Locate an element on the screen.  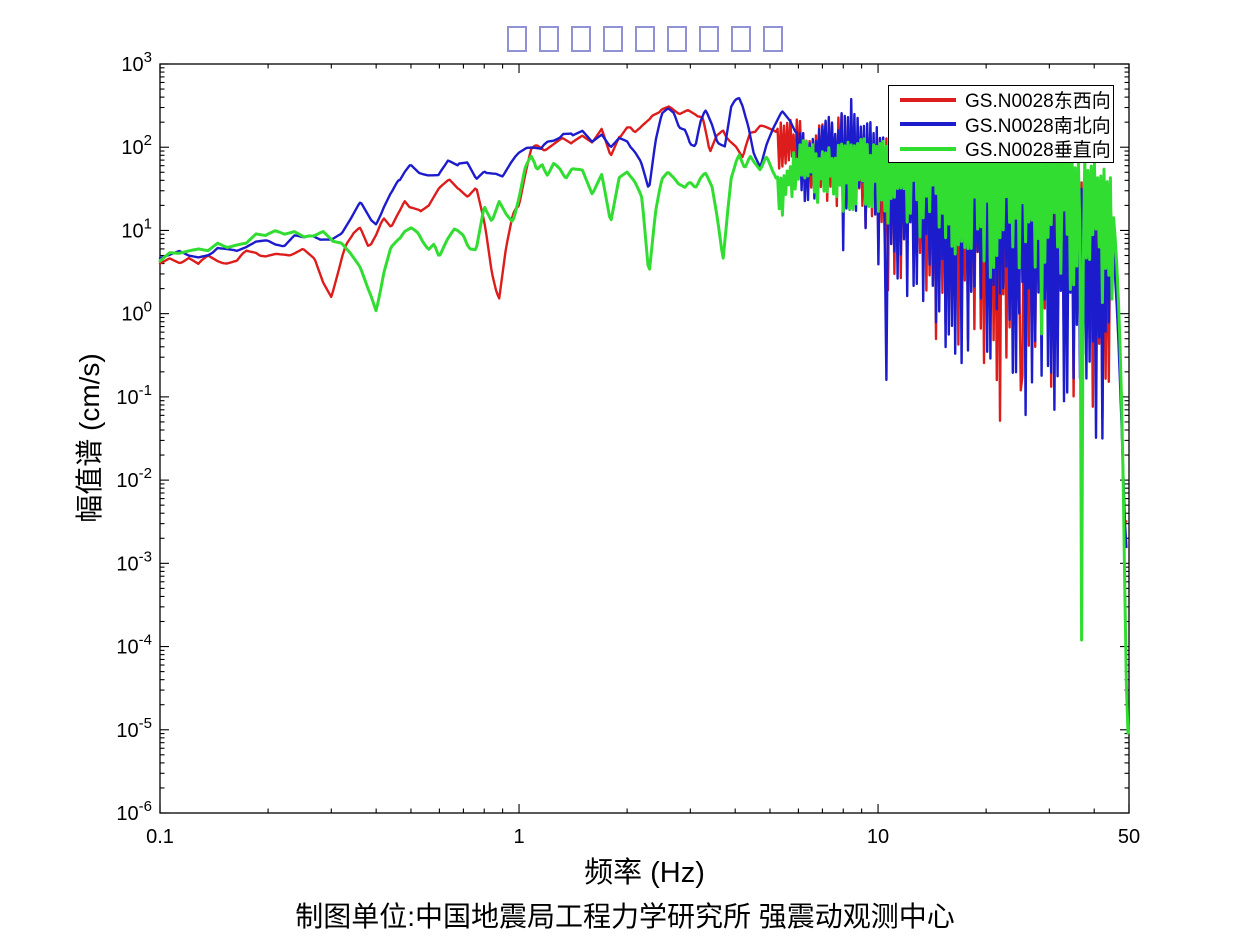
x-tick-label: 1 is located at coordinates (518, 837).